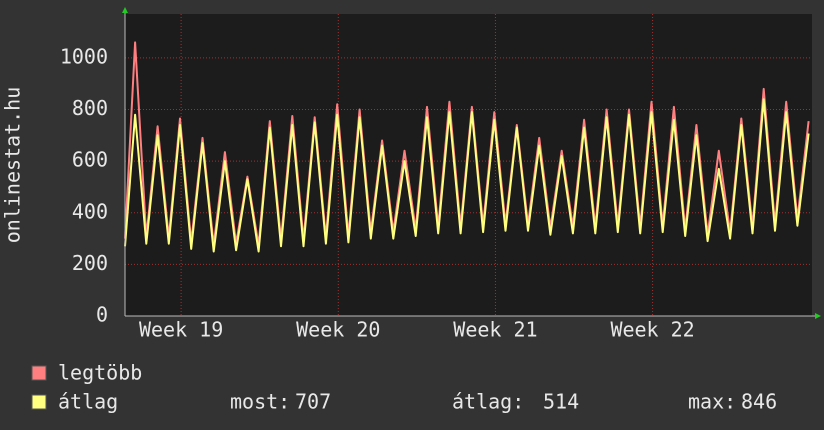  Describe the element at coordinates (561, 402) in the screenshot. I see `stat-value: 514` at that location.